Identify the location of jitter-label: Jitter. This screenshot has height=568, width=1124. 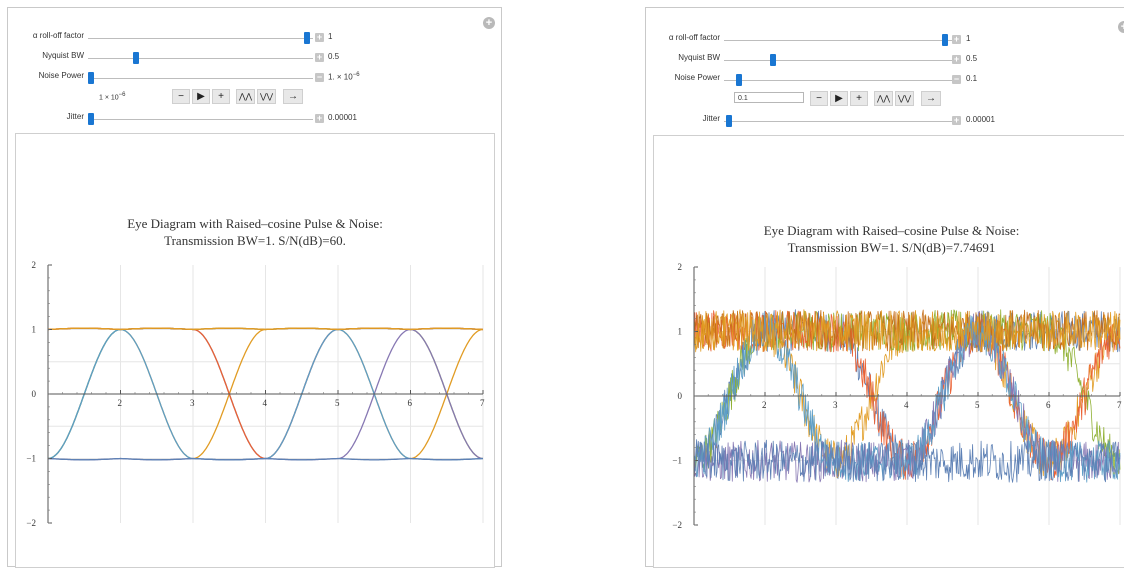
(711, 118).